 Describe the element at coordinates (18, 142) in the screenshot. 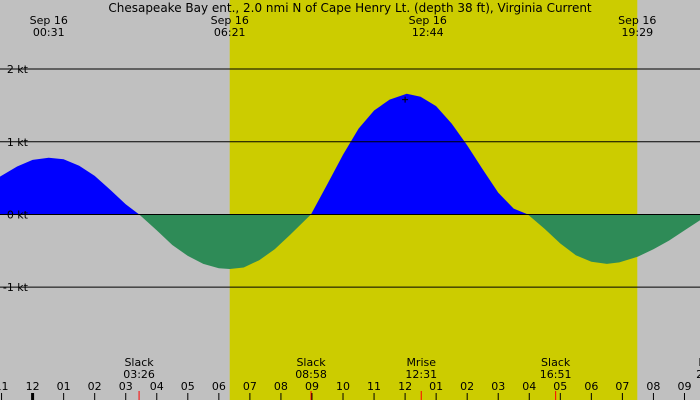

I see `y-tick-label: 1 kt` at that location.